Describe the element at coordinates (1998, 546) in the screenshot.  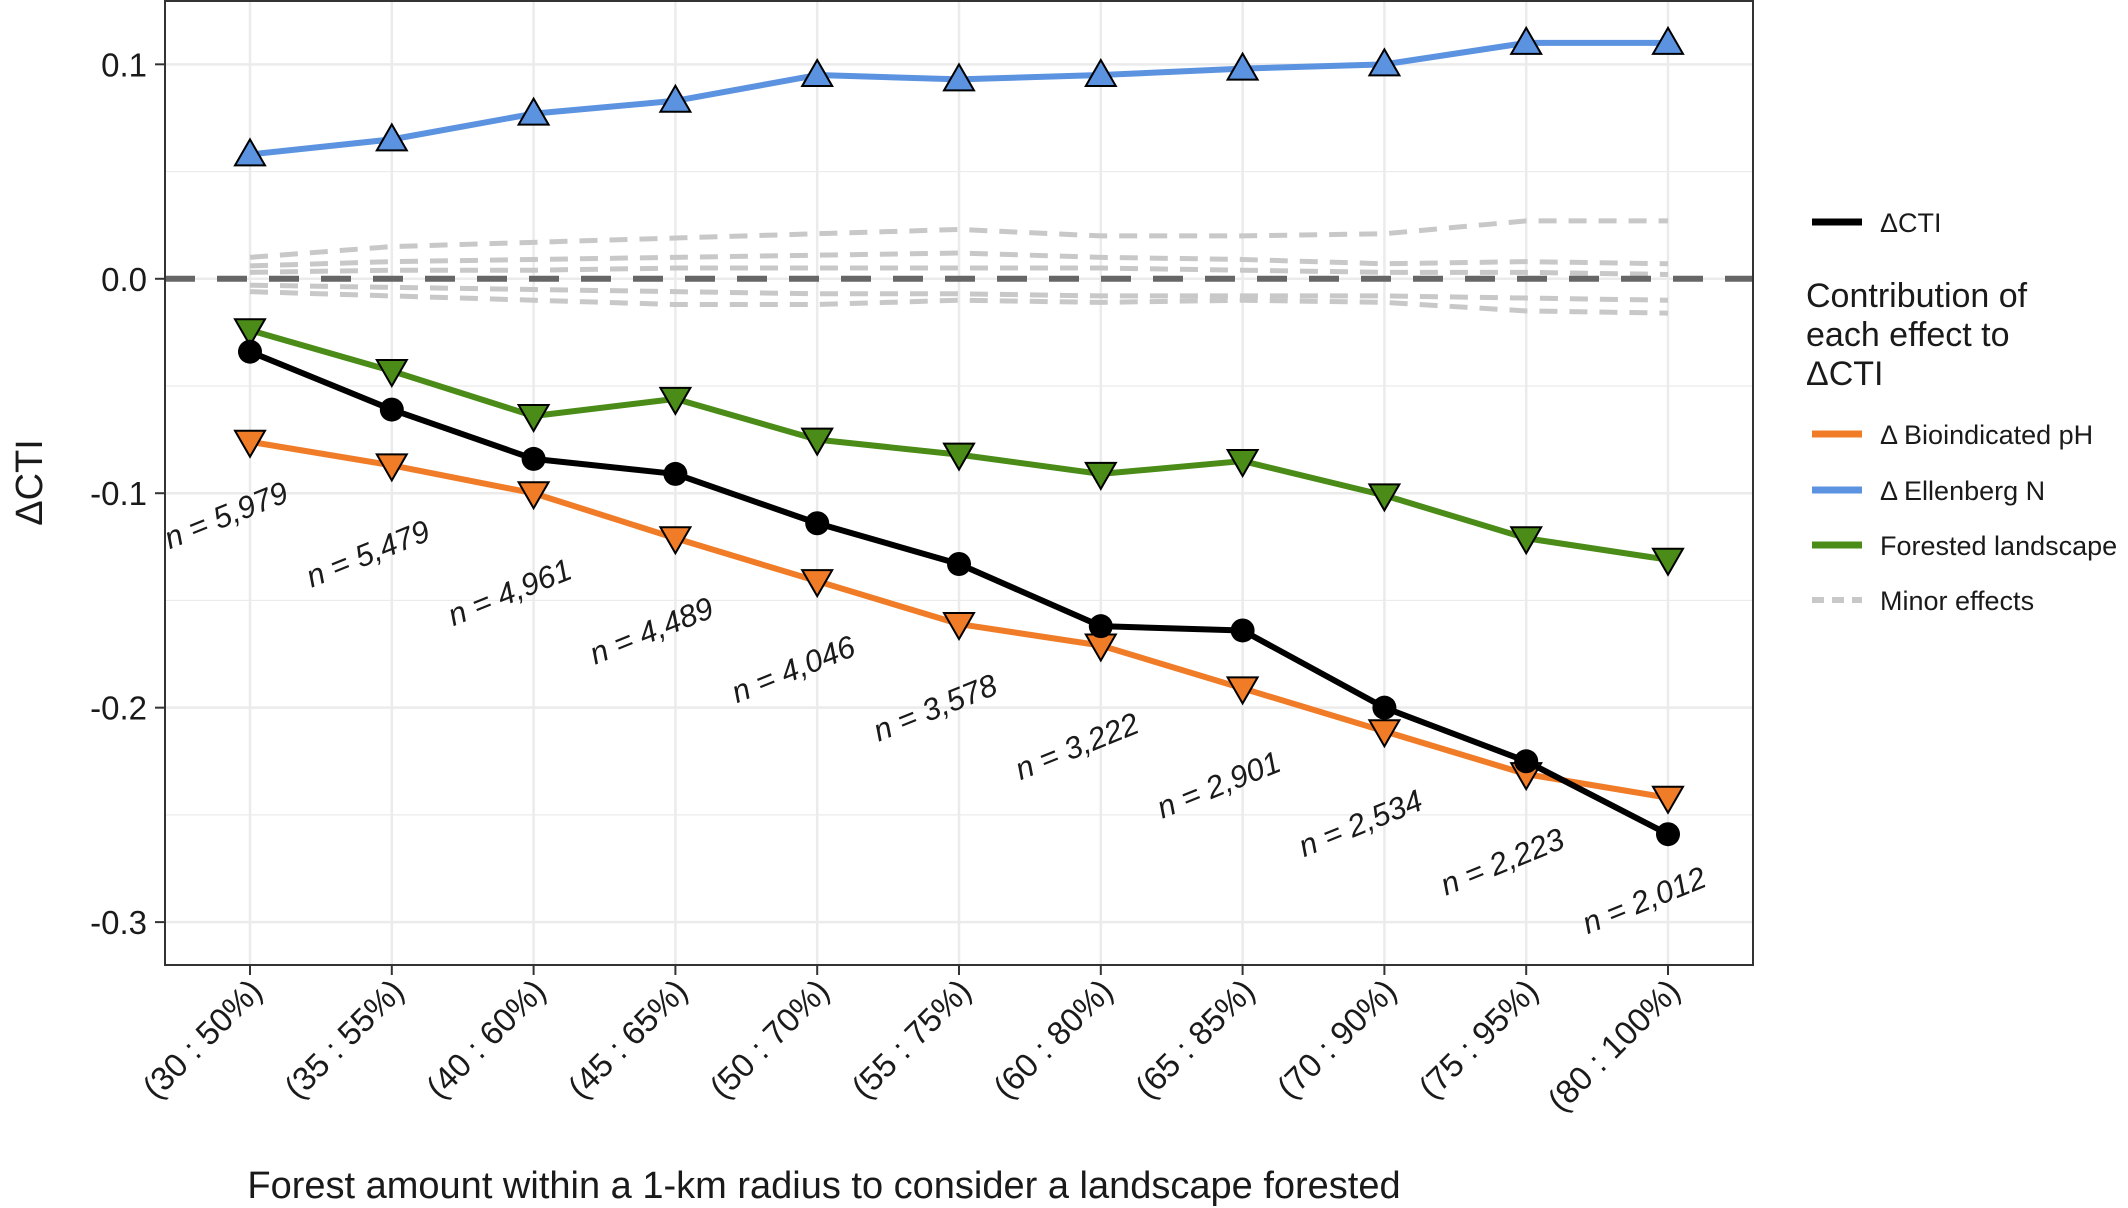
I see `legend-forest-label: Forested landscape` at that location.